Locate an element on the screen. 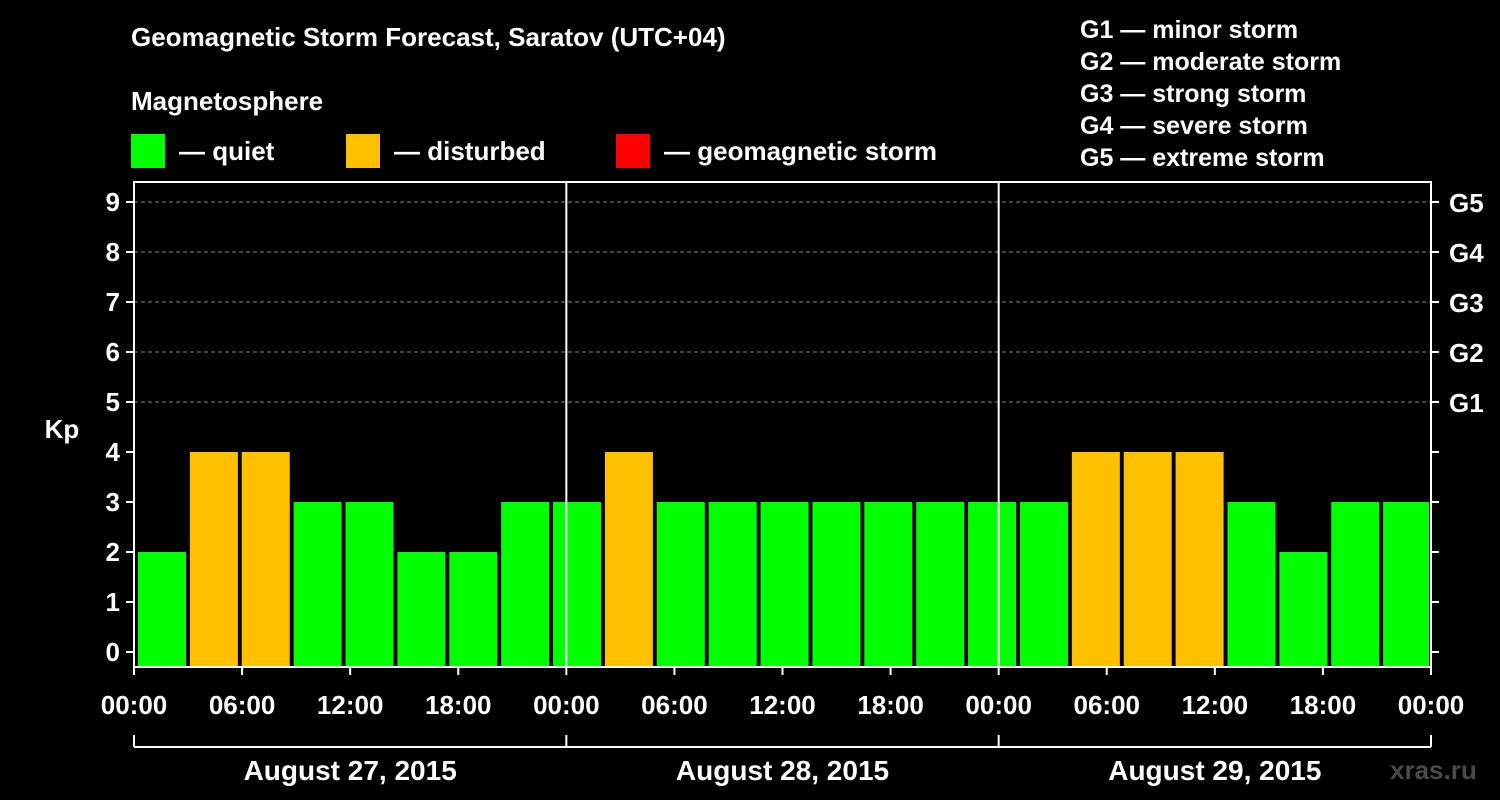  g-level-g1: G1 — minor storm is located at coordinates (1189, 30).